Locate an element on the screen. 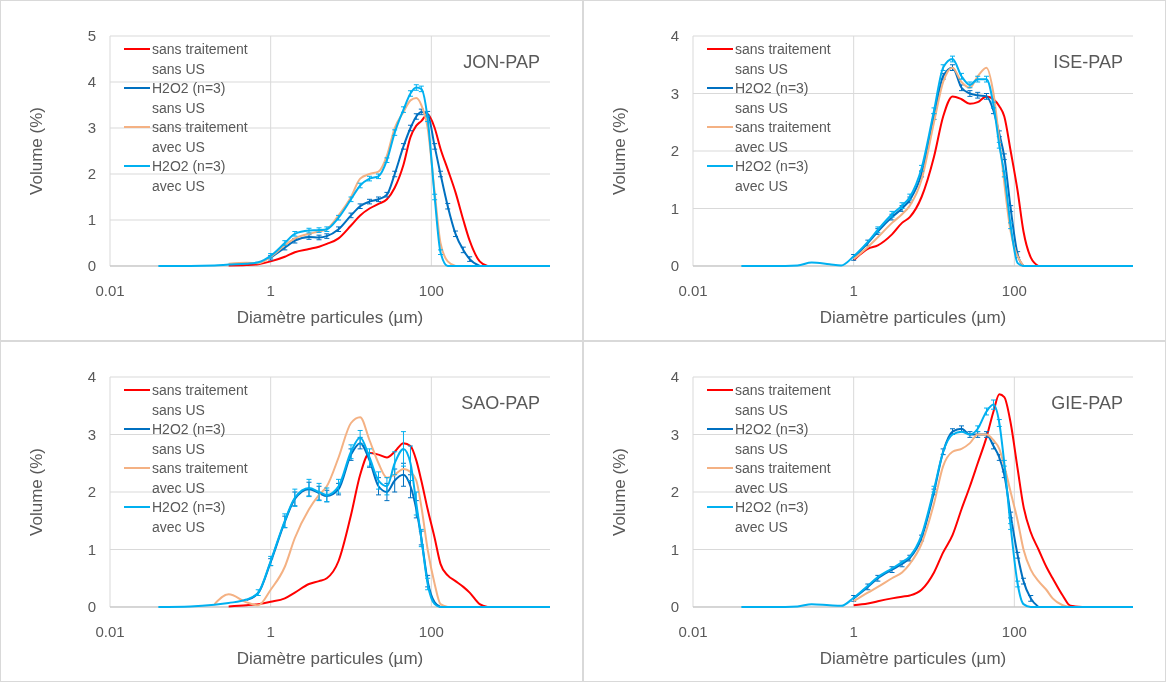 The image size is (1166, 682). text: GIE-PAP is located at coordinates (1087, 403).